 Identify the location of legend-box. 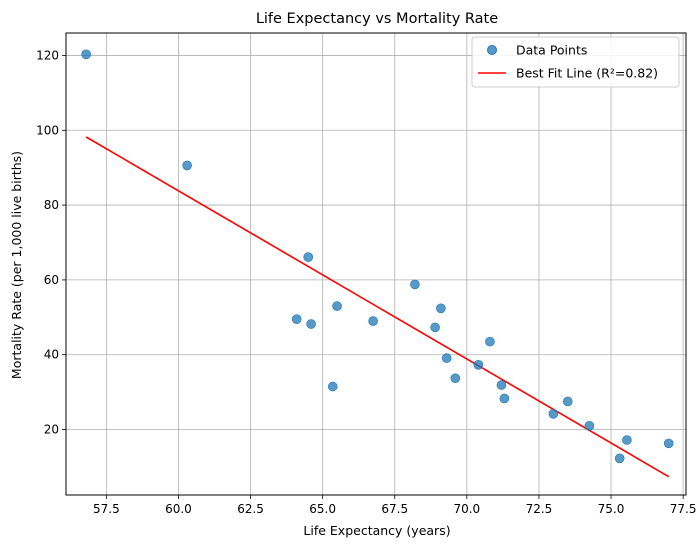
(575, 62).